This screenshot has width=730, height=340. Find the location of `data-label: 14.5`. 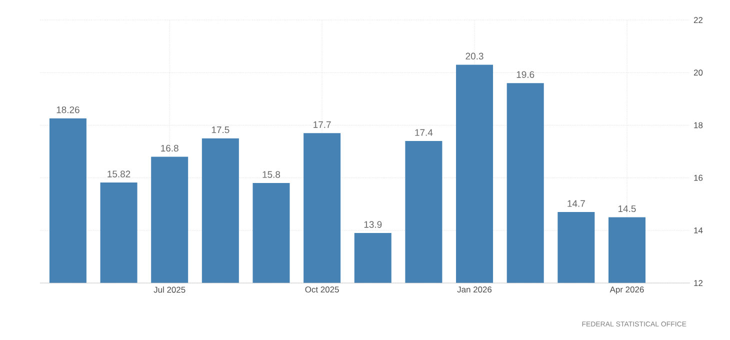

data-label: 14.5 is located at coordinates (627, 208).